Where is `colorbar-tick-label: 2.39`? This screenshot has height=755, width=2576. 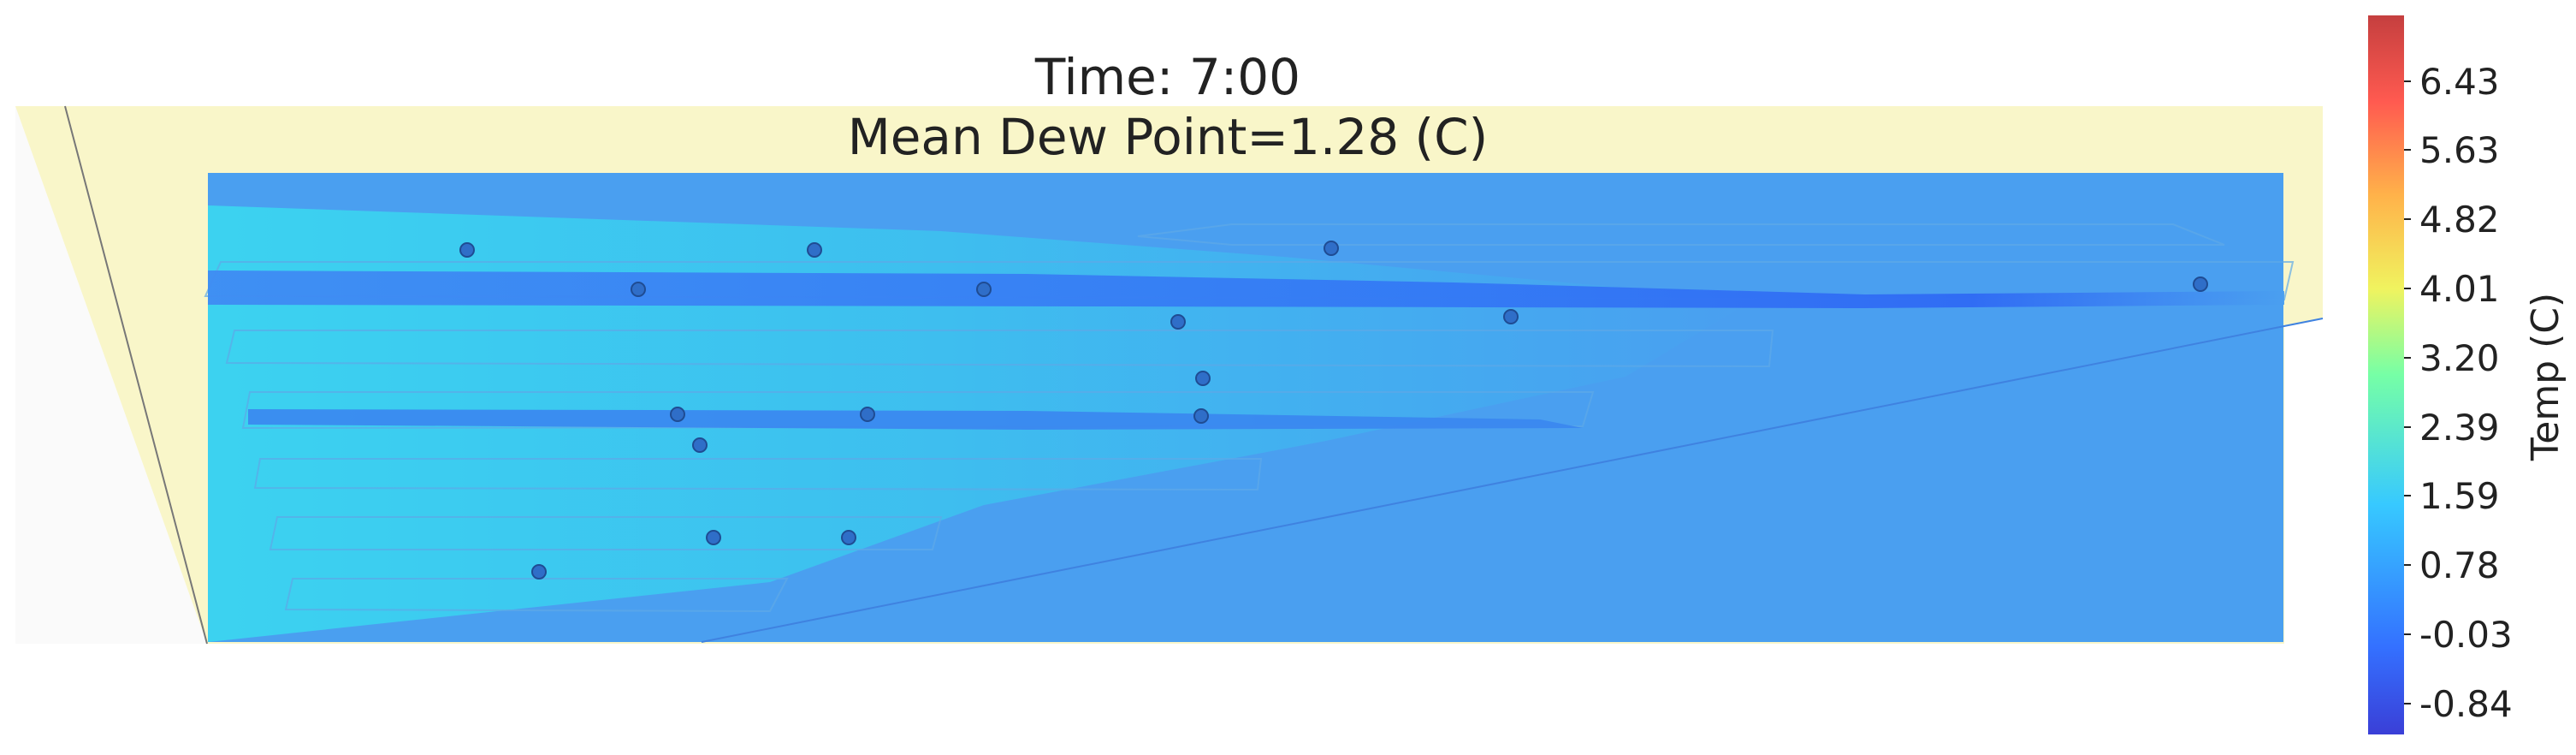
colorbar-tick-label: 2.39 is located at coordinates (2459, 428).